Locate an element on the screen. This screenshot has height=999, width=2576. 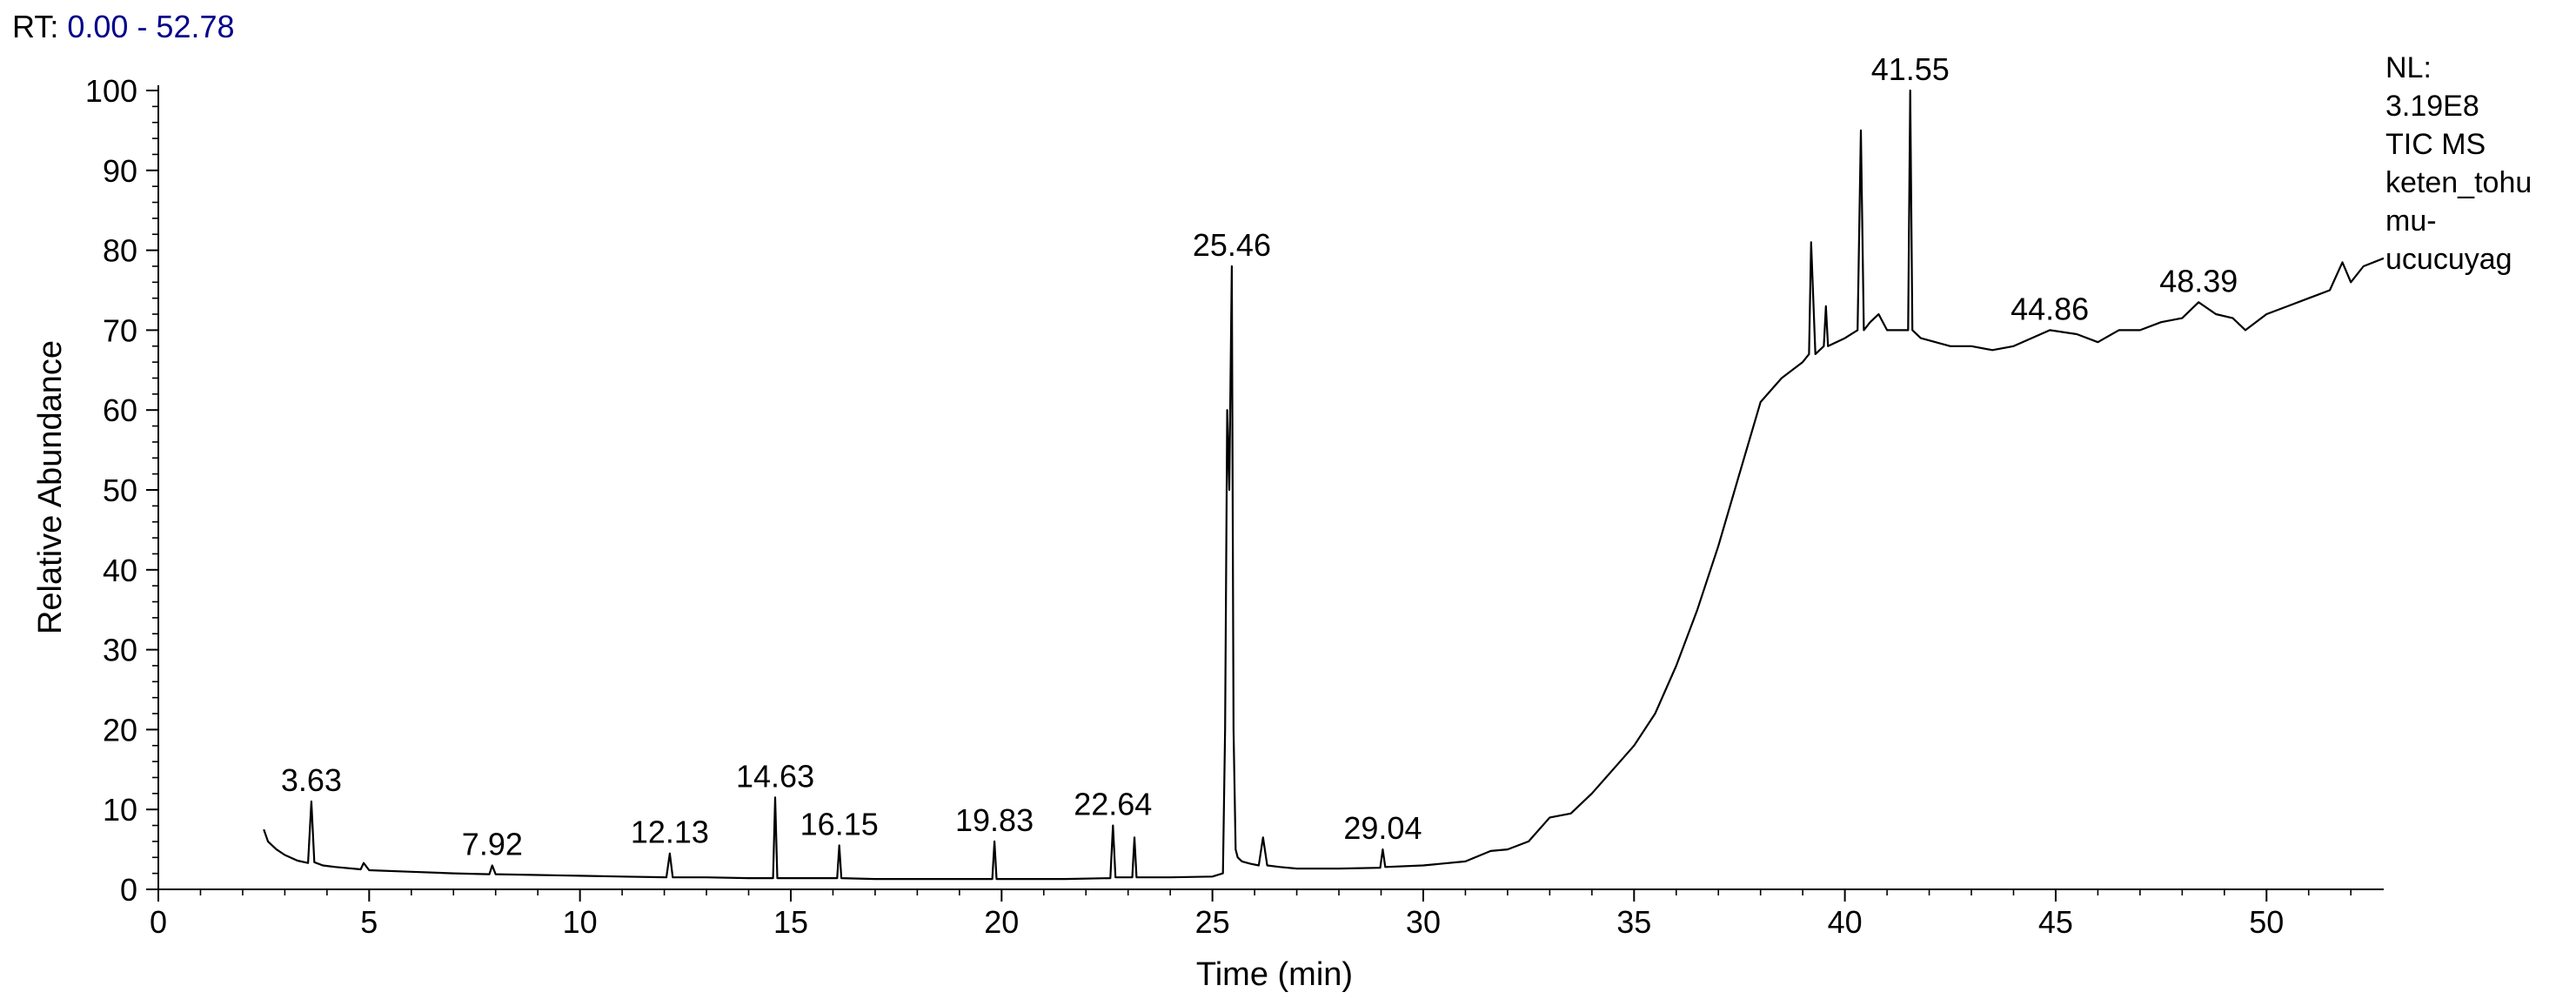
peak-label: 41.55 is located at coordinates (1910, 69).